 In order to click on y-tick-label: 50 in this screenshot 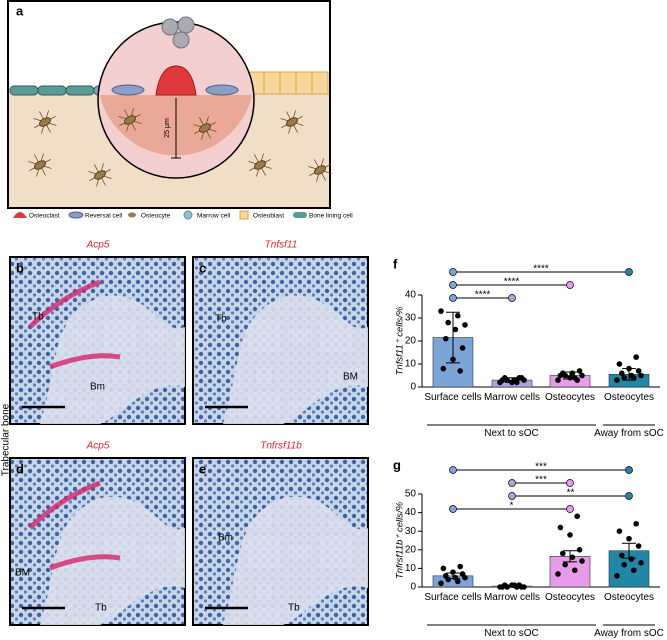, I will do `click(411, 494)`.